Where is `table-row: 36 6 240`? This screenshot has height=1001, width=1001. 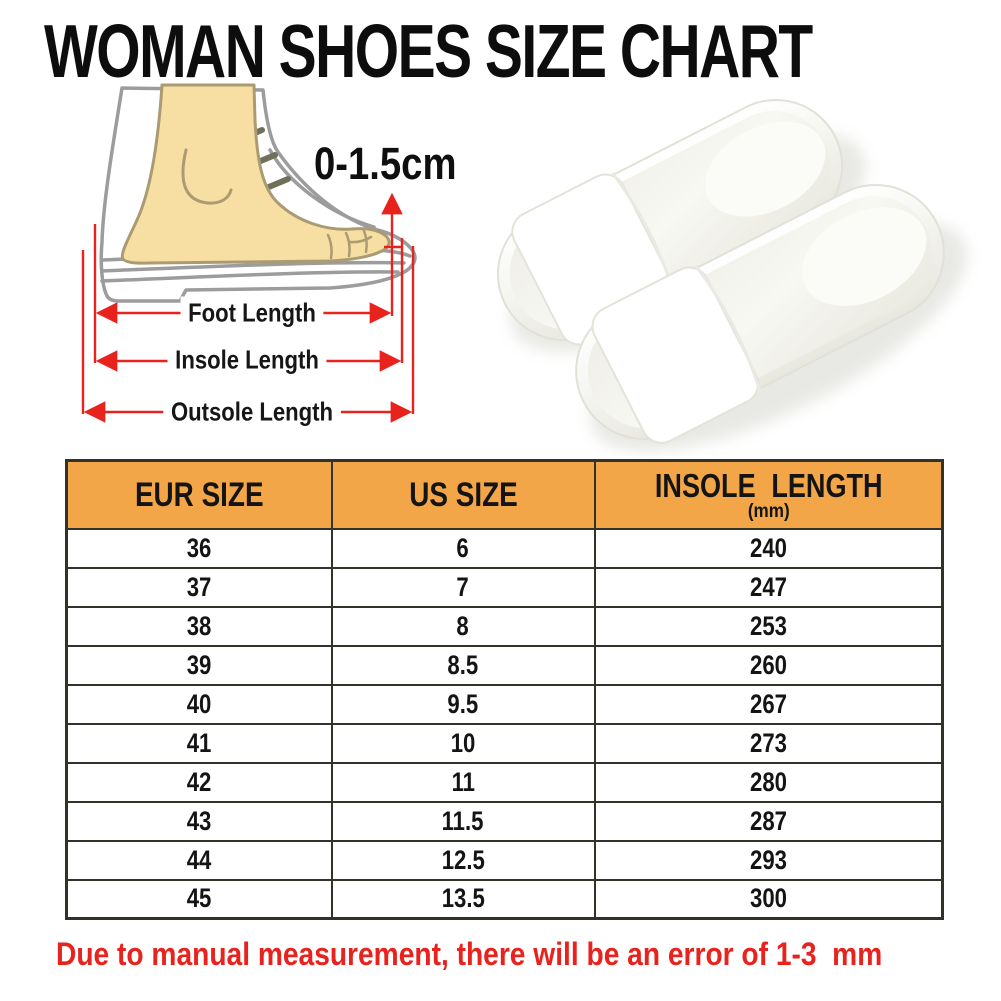 table-row: 36 6 240 is located at coordinates (504, 548).